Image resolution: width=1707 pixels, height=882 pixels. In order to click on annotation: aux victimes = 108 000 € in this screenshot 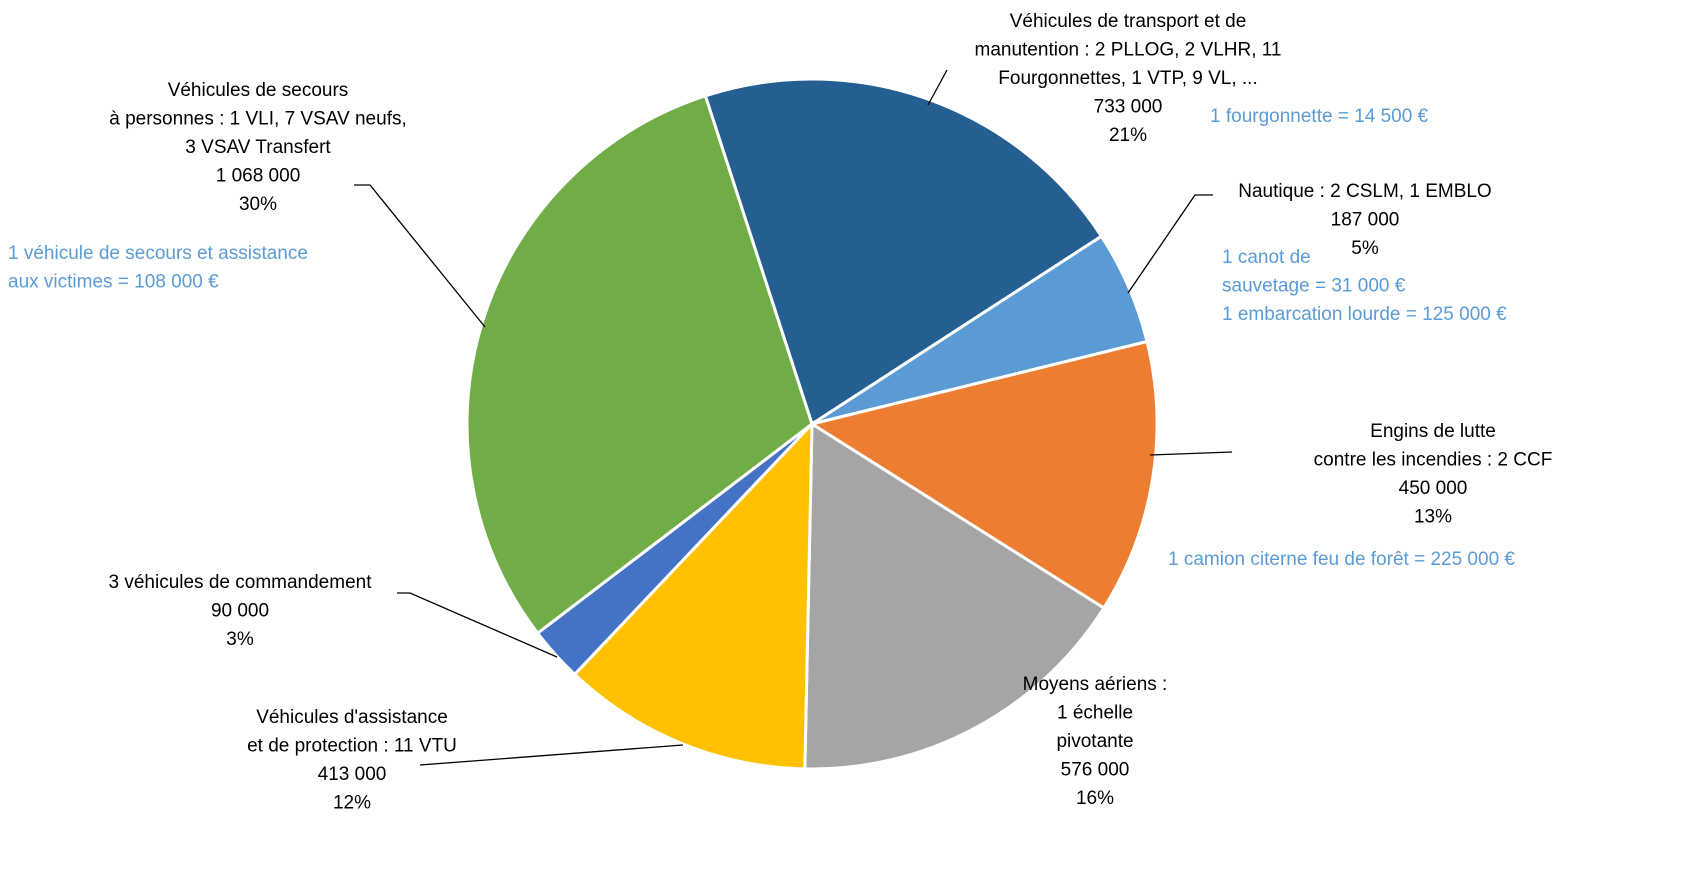, I will do `click(113, 282)`.